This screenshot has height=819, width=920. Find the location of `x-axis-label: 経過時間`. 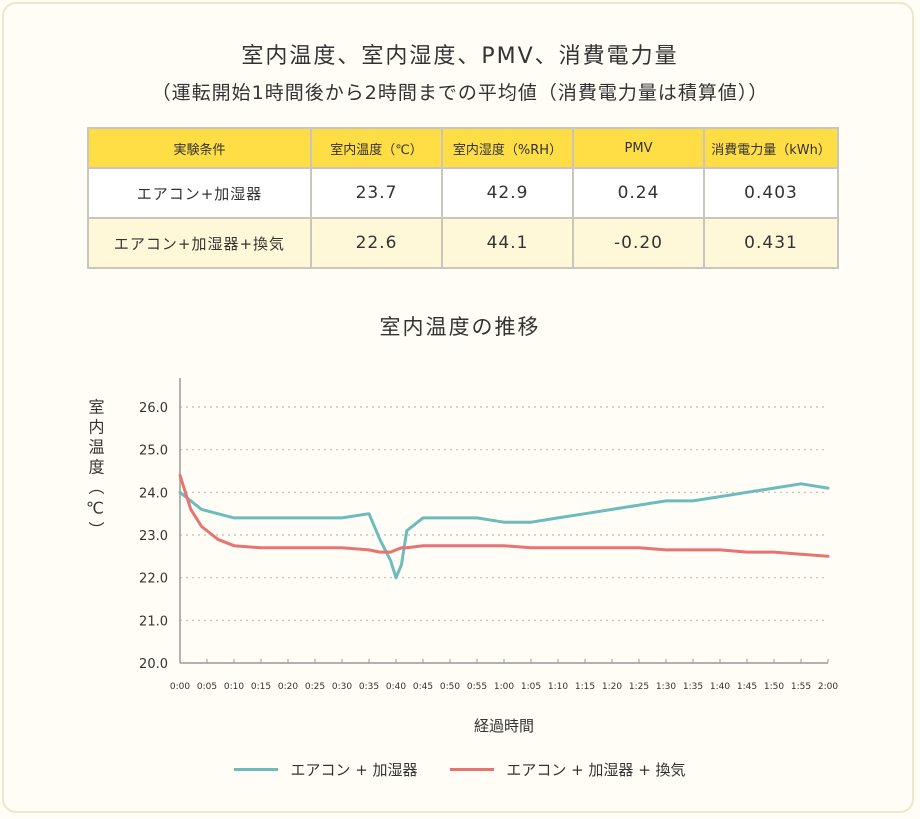

x-axis-label: 経過時間 is located at coordinates (504, 726).